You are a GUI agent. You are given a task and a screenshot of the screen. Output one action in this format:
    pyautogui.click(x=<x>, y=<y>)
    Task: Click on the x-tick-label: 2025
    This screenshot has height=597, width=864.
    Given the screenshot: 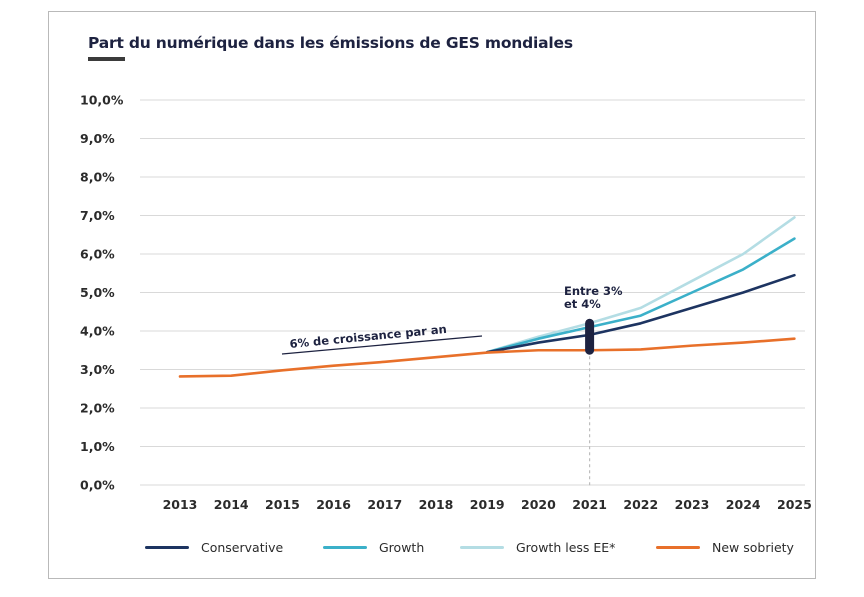 What is the action you would take?
    pyautogui.click(x=794, y=504)
    